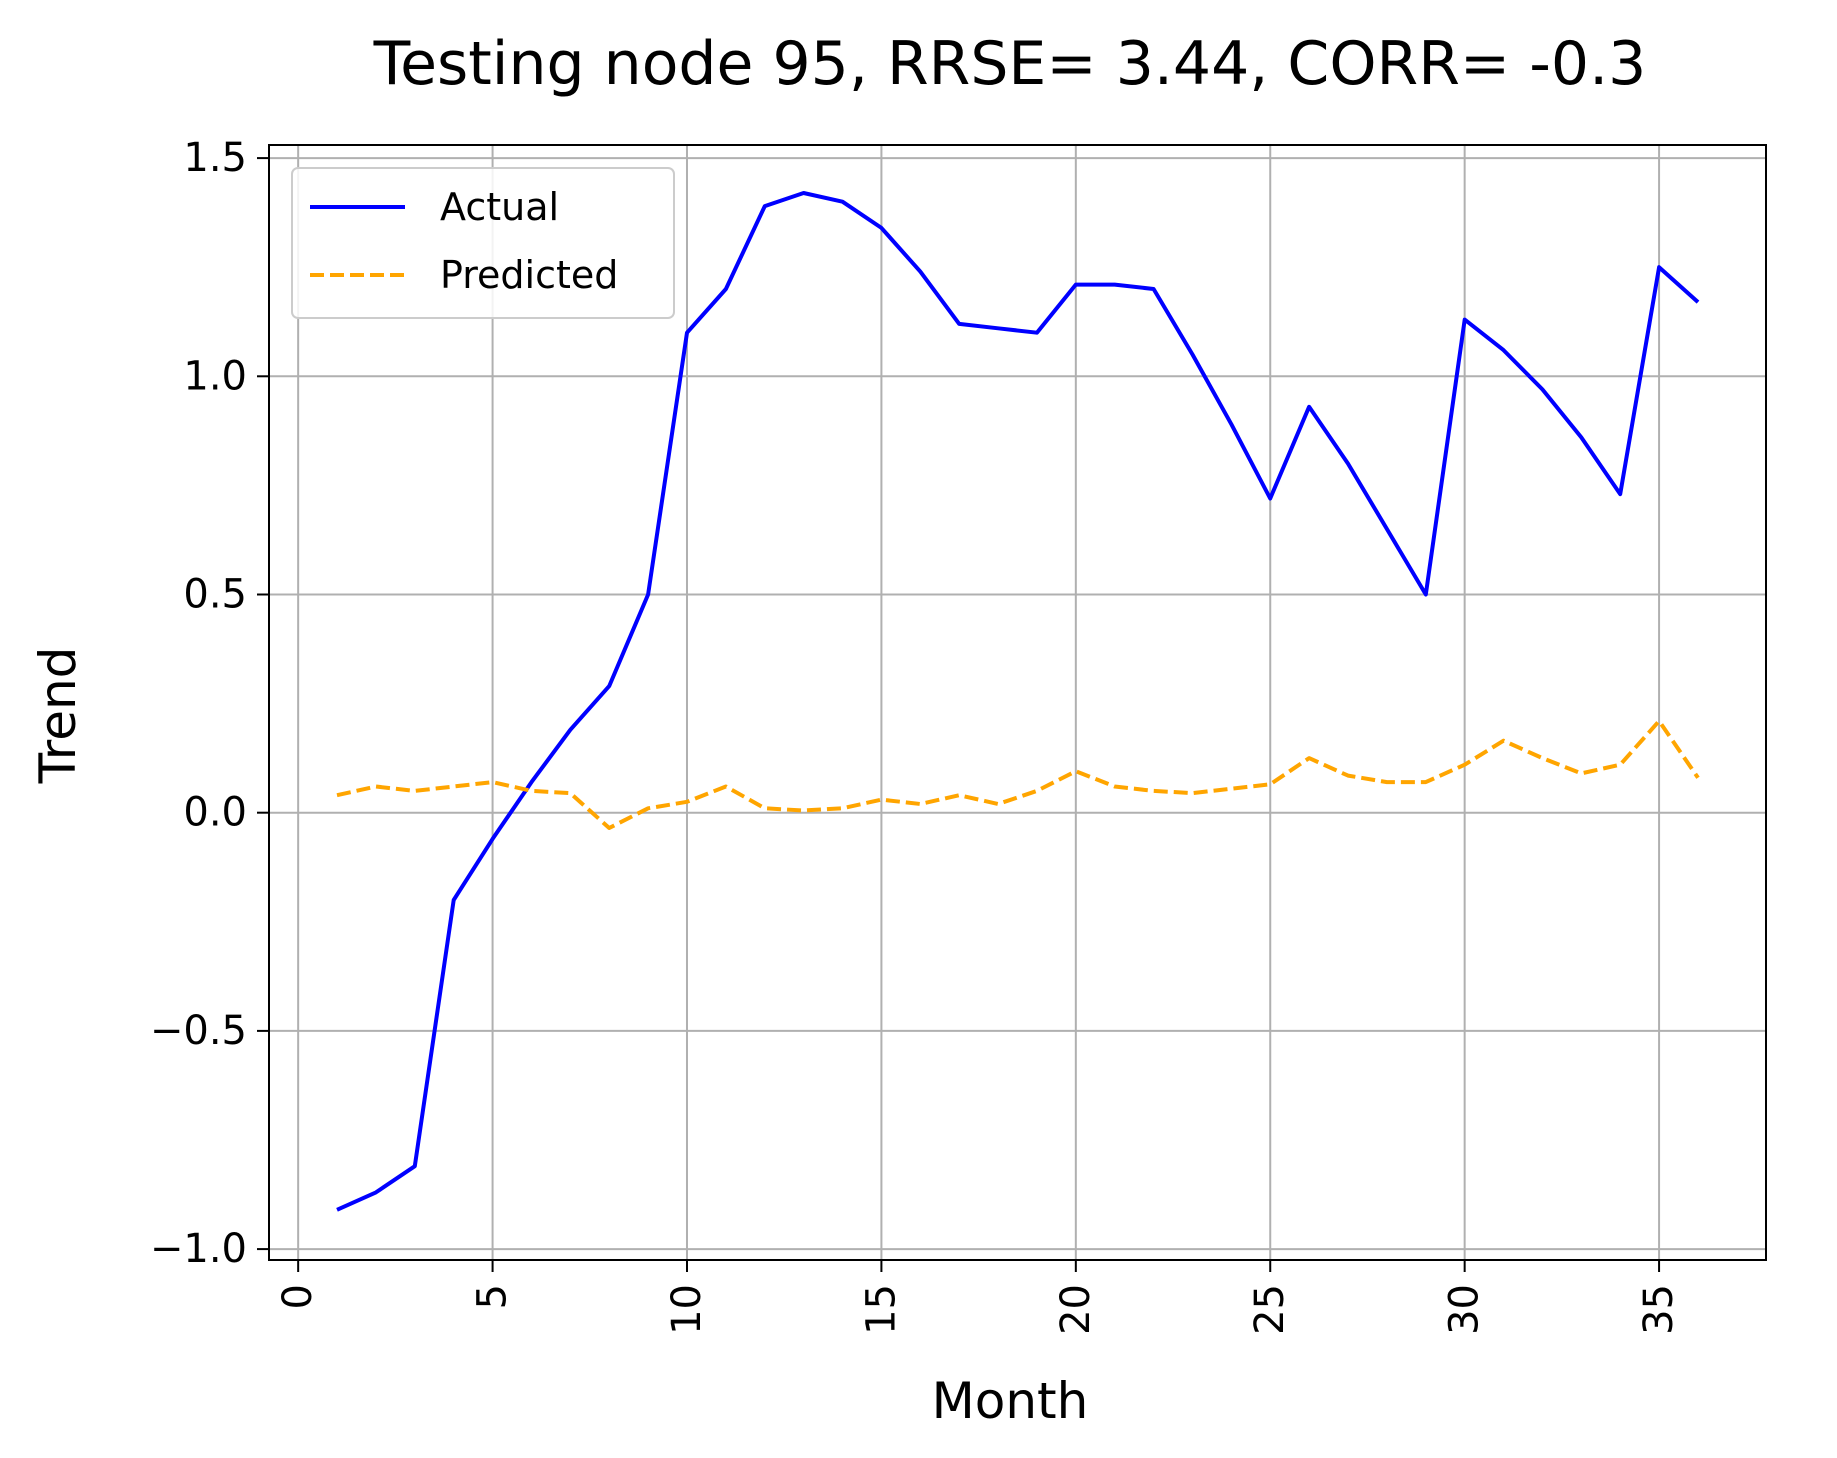  I want to click on x-tick-label: 30, so click(1465, 1309).